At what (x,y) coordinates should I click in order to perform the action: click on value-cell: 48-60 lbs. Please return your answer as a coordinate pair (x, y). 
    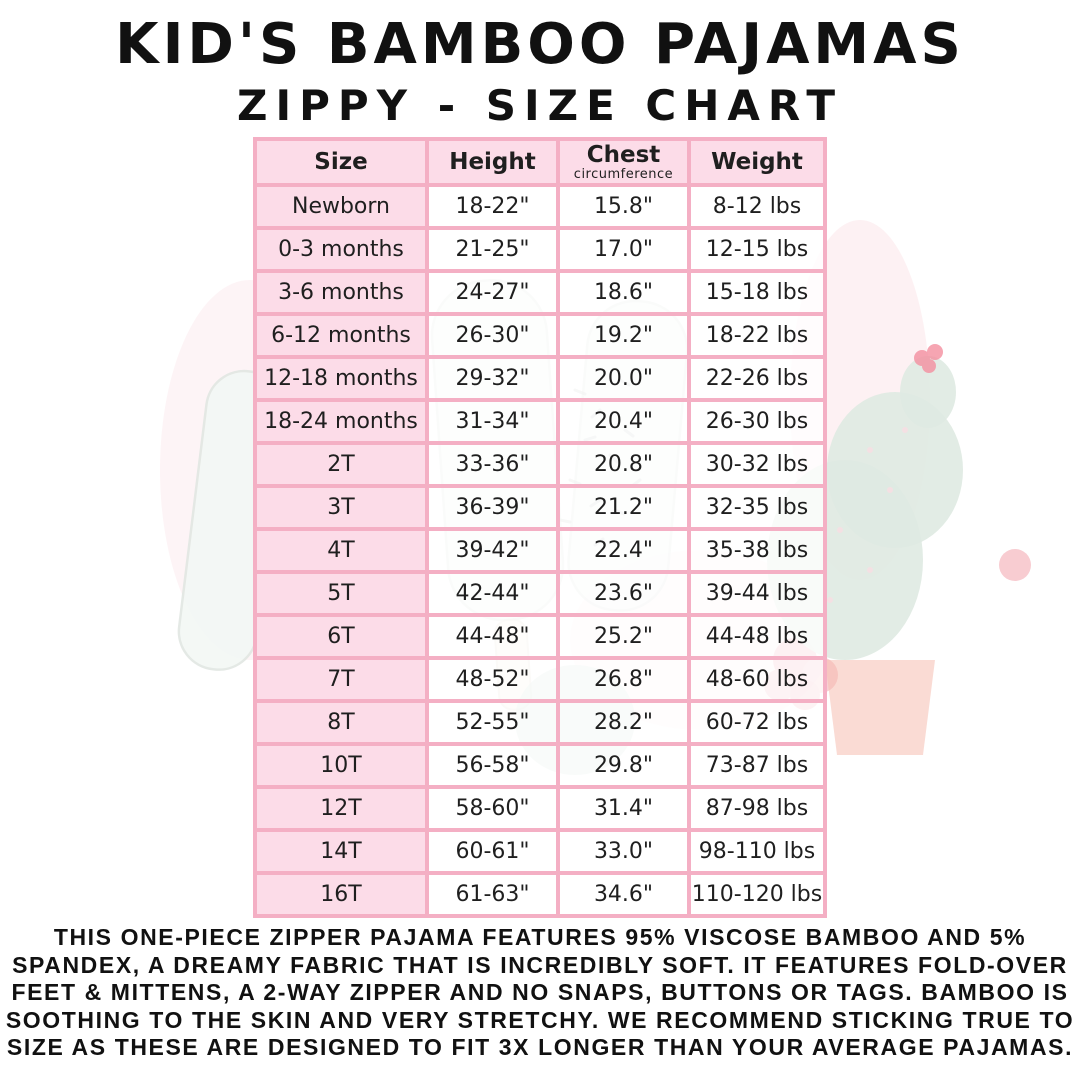
    Looking at the image, I should click on (757, 679).